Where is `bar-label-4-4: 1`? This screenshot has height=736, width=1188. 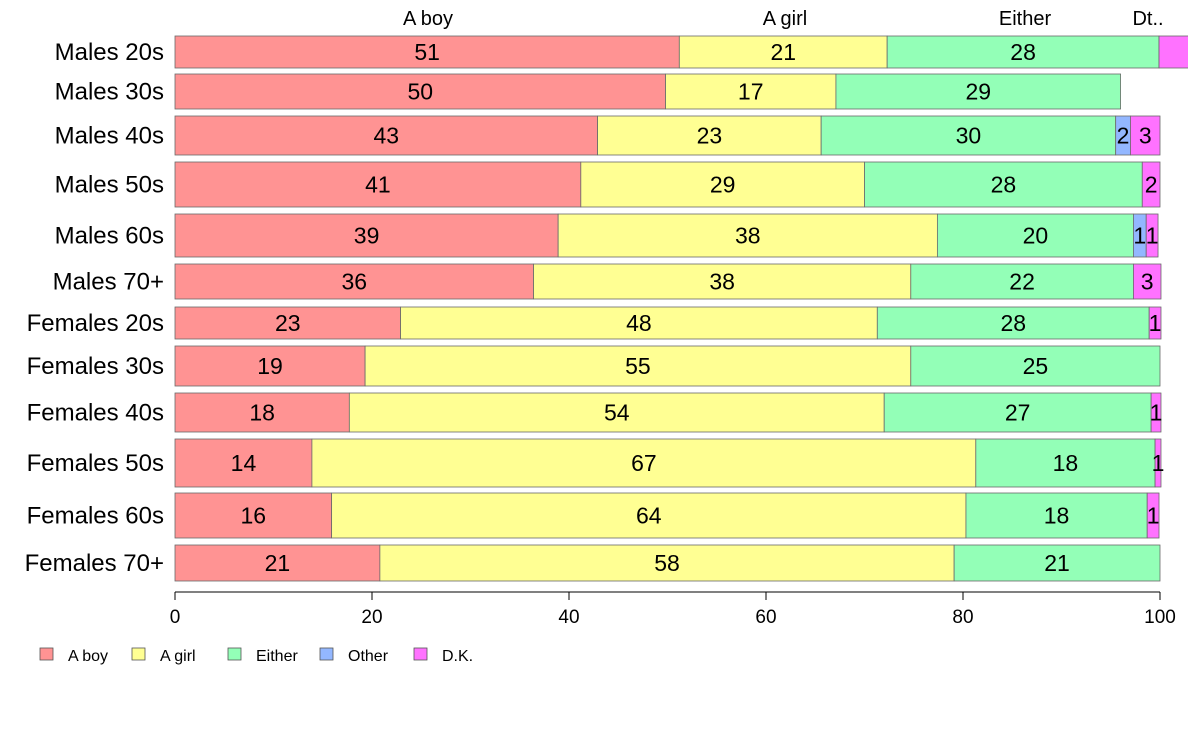 bar-label-4-4: 1 is located at coordinates (1152, 236).